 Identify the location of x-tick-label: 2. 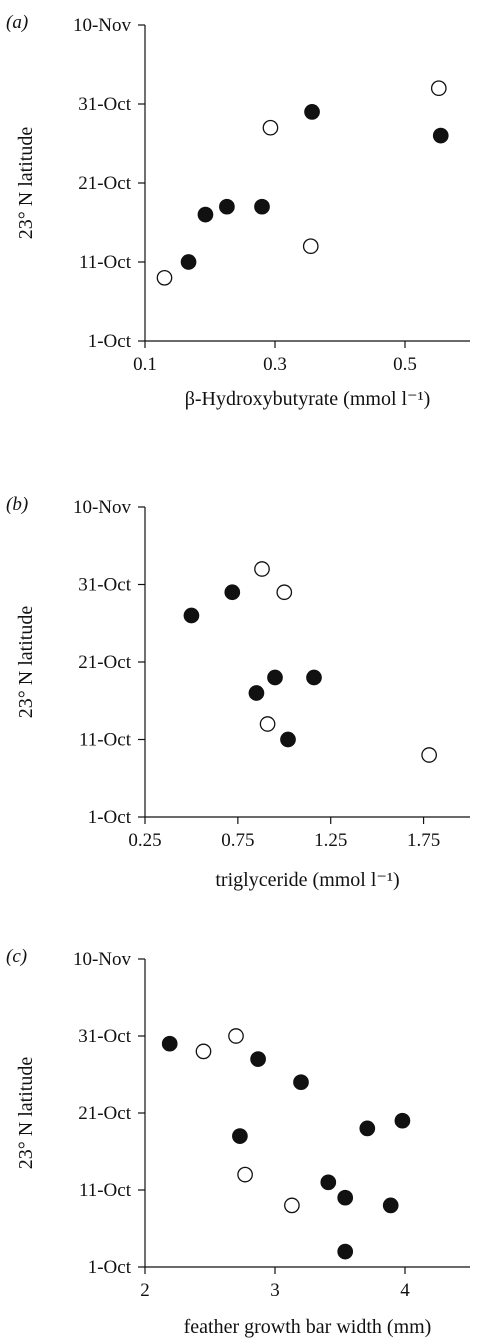
(145, 1290).